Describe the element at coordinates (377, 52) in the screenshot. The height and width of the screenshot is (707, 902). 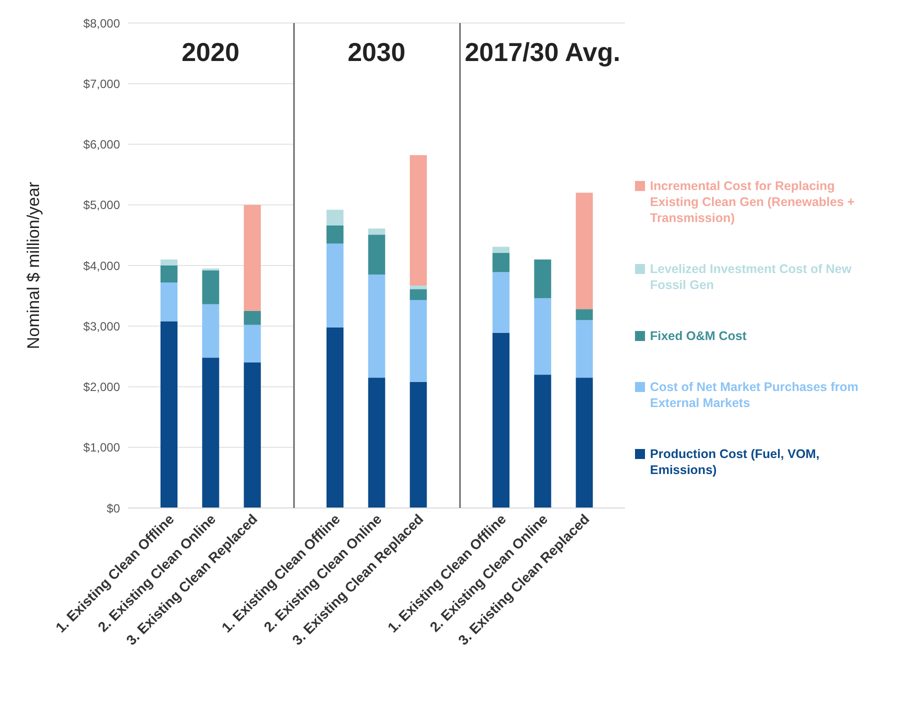
I see `text: 2030` at that location.